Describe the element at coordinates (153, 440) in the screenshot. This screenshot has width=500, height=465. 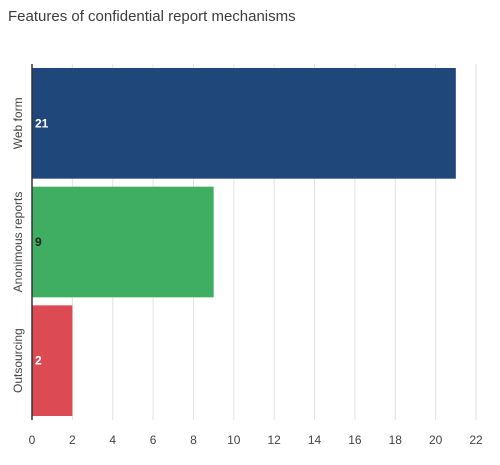
I see `x-tick-label: 6` at that location.